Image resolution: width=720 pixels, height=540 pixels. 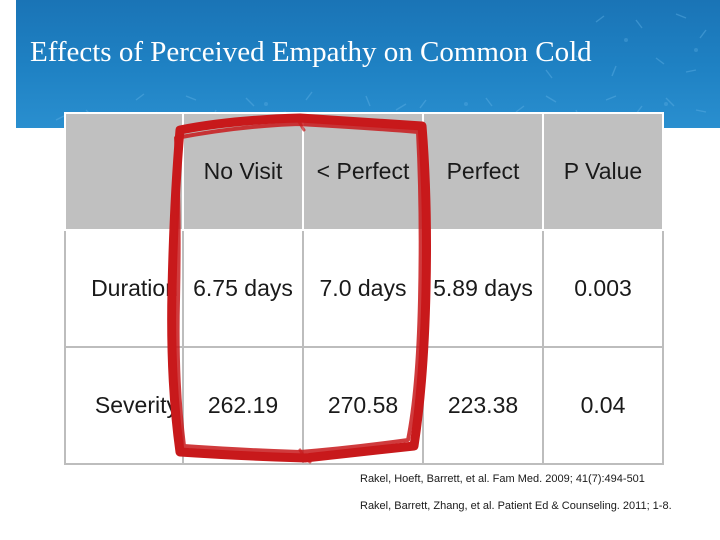 What do you see at coordinates (124, 288) in the screenshot?
I see `row-label-duration: Duration` at bounding box center [124, 288].